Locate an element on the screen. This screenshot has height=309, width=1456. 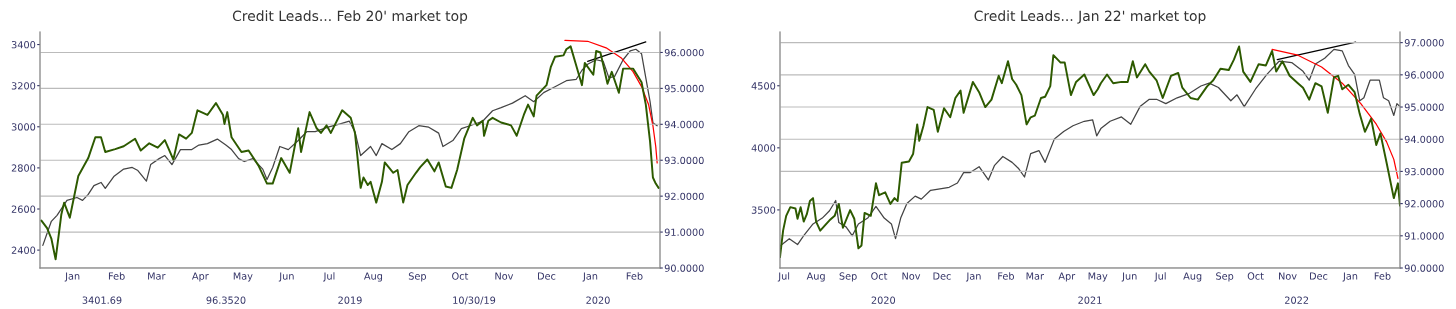
y-tick-label: 2600 is located at coordinates (23, 209).